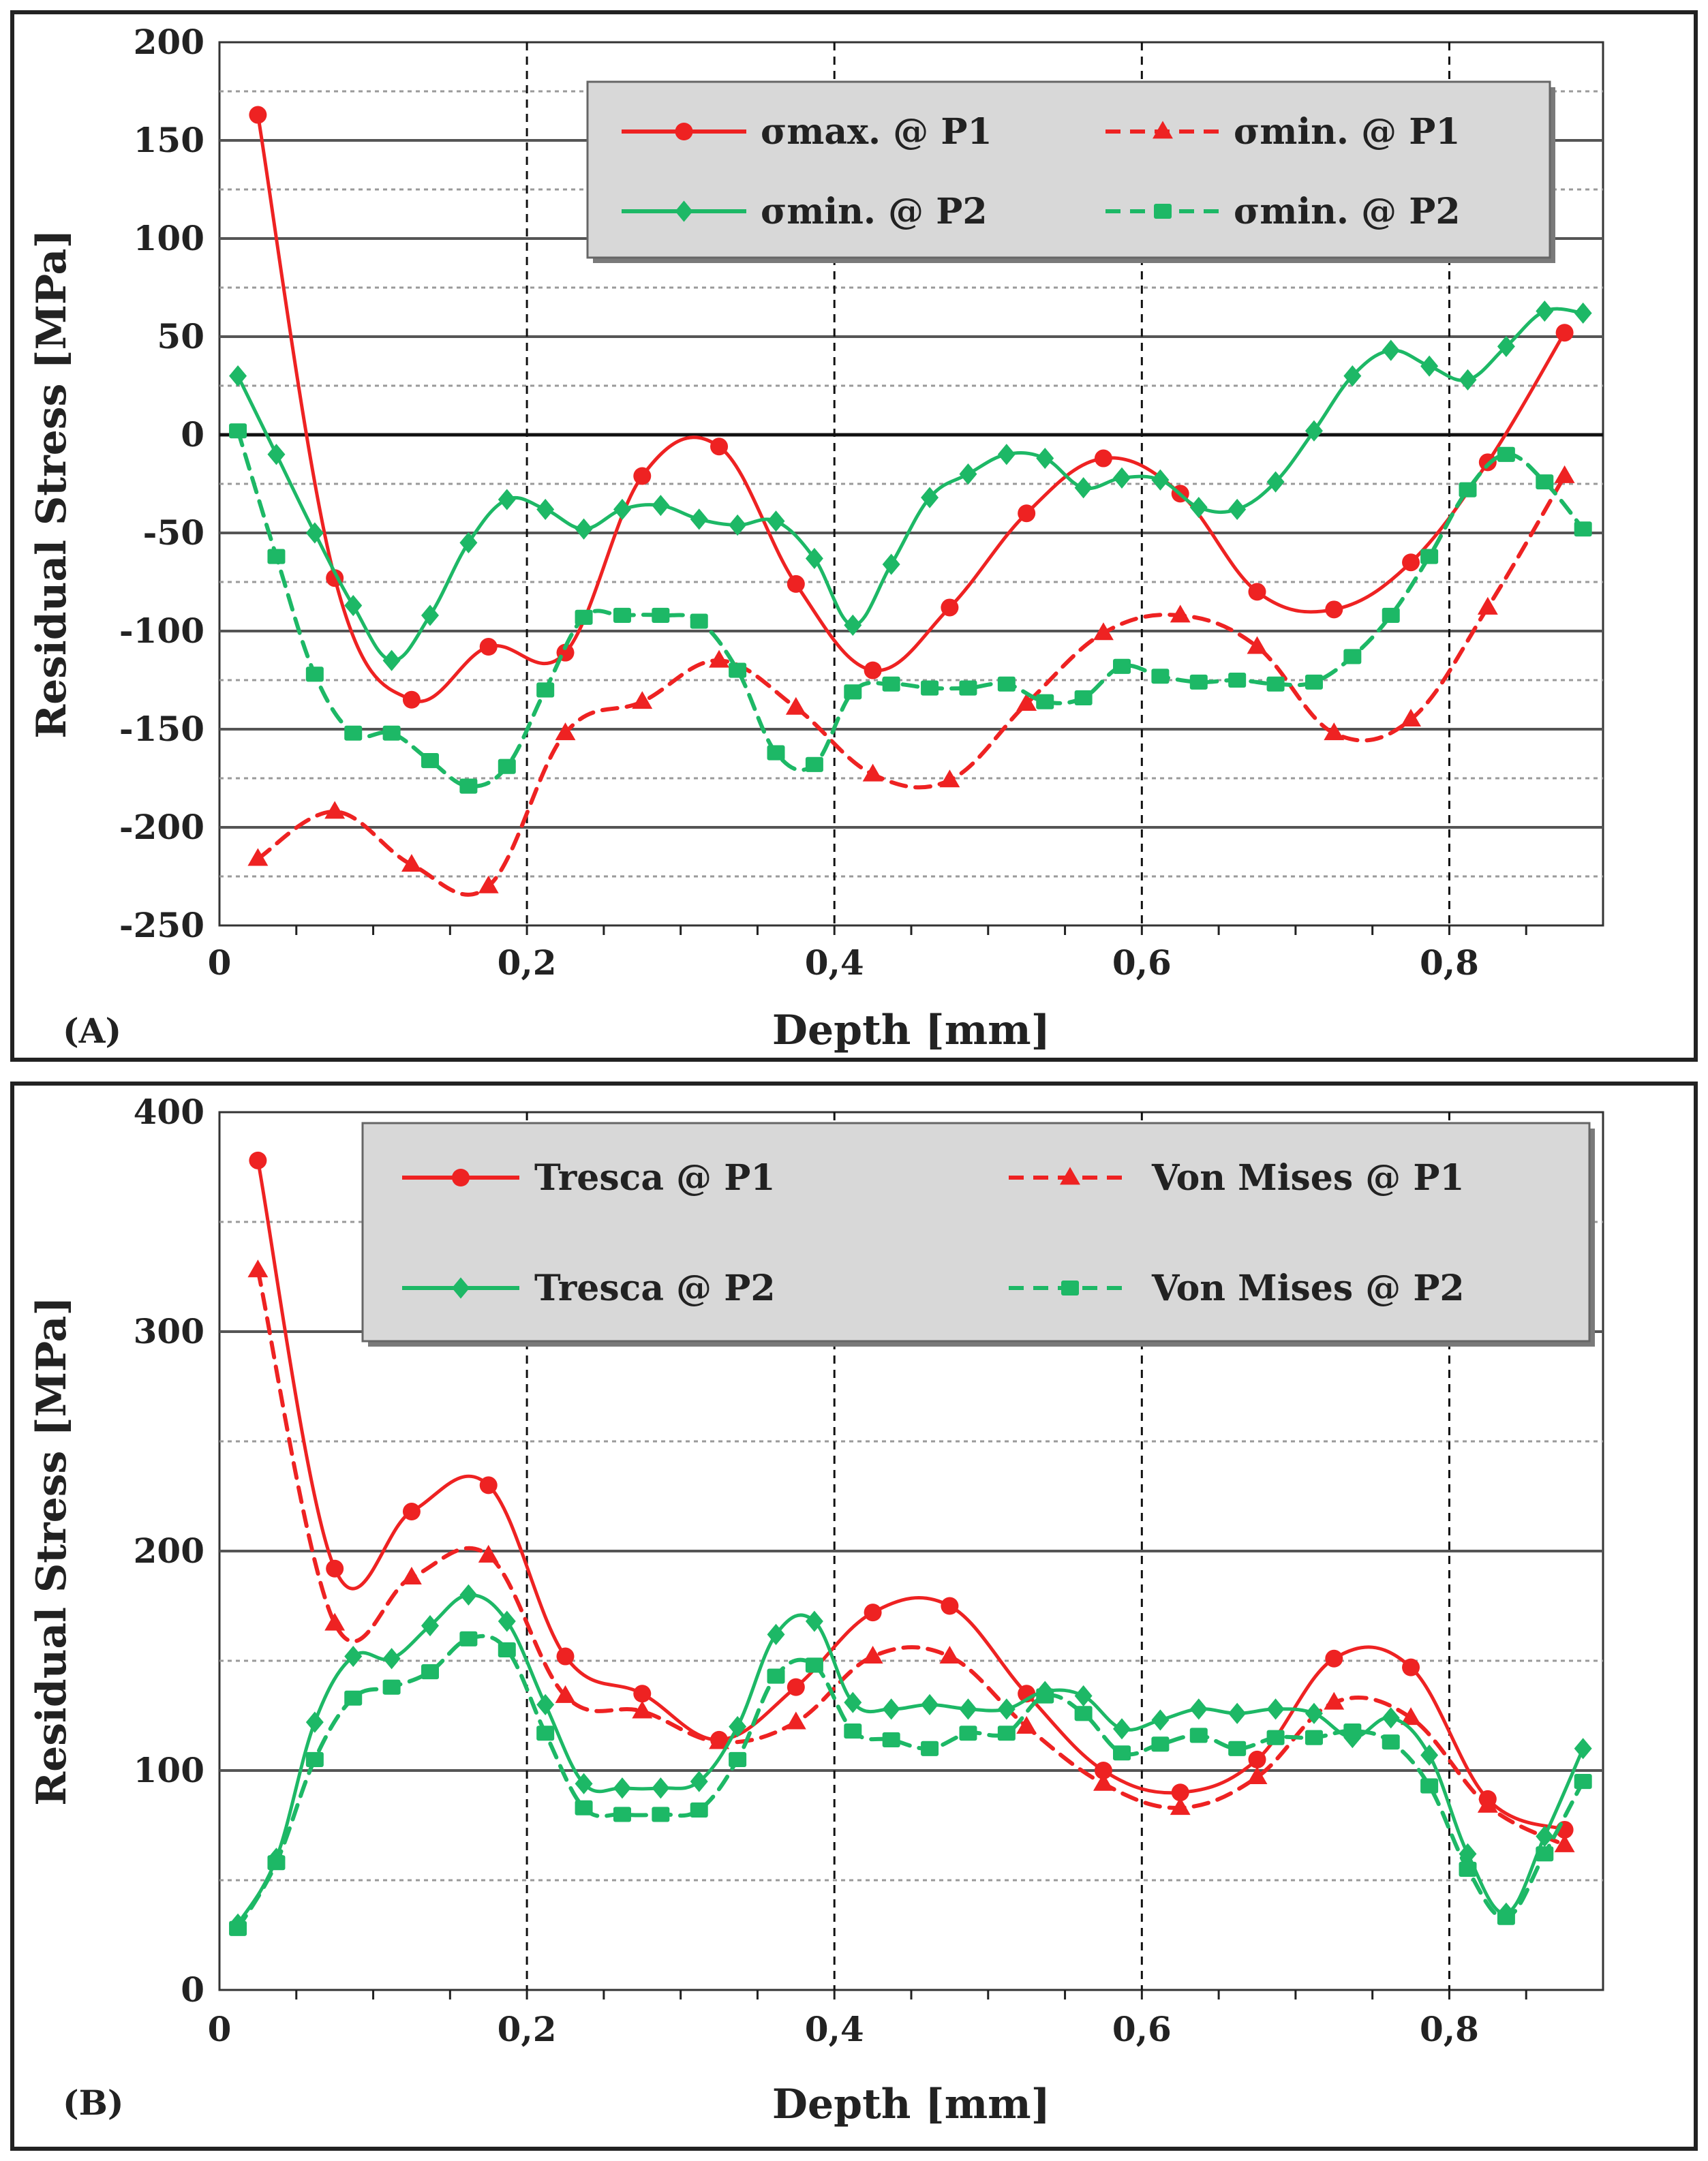 The height and width of the screenshot is (2161, 1708). I want to click on x-tick-label: 0,6, so click(1142, 962).